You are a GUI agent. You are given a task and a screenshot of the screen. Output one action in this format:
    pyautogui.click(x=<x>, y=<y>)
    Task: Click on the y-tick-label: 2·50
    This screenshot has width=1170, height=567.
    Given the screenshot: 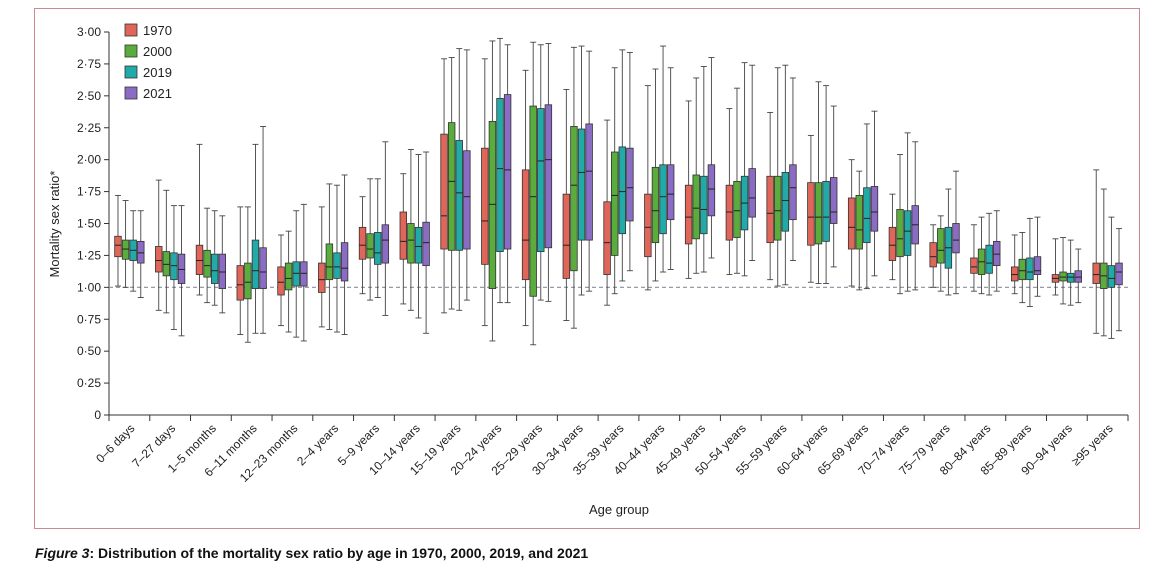 What is the action you would take?
    pyautogui.click(x=89, y=96)
    